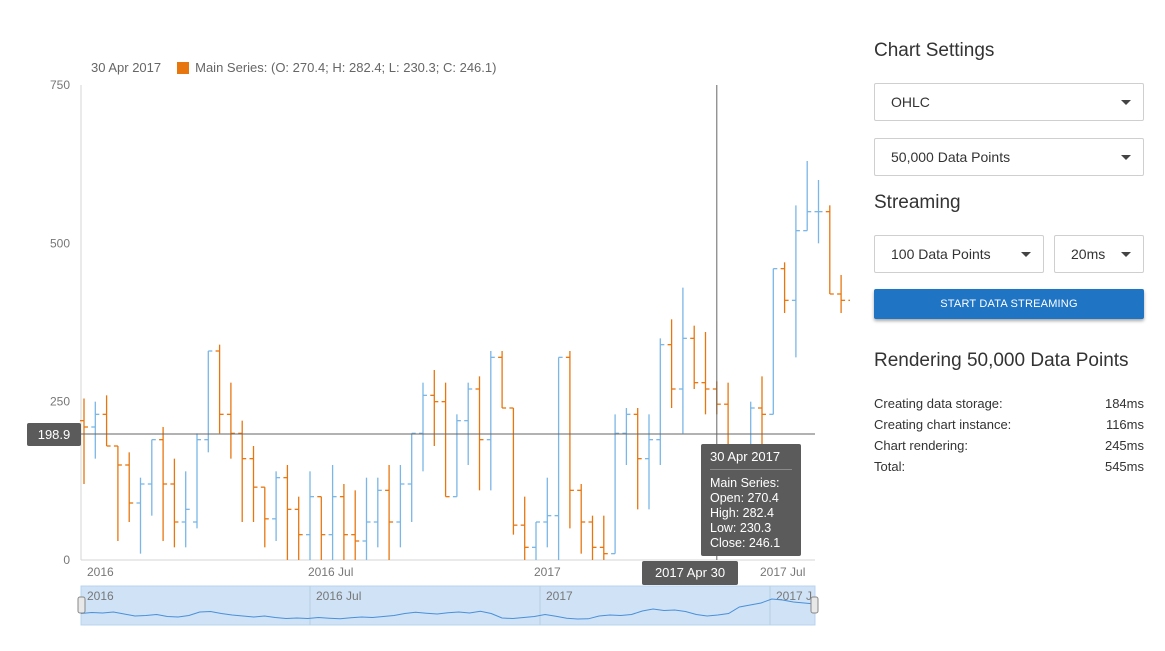 This screenshot has width=1165, height=651. Describe the element at coordinates (448, 609) in the screenshot. I see `navigator-series-line` at that location.